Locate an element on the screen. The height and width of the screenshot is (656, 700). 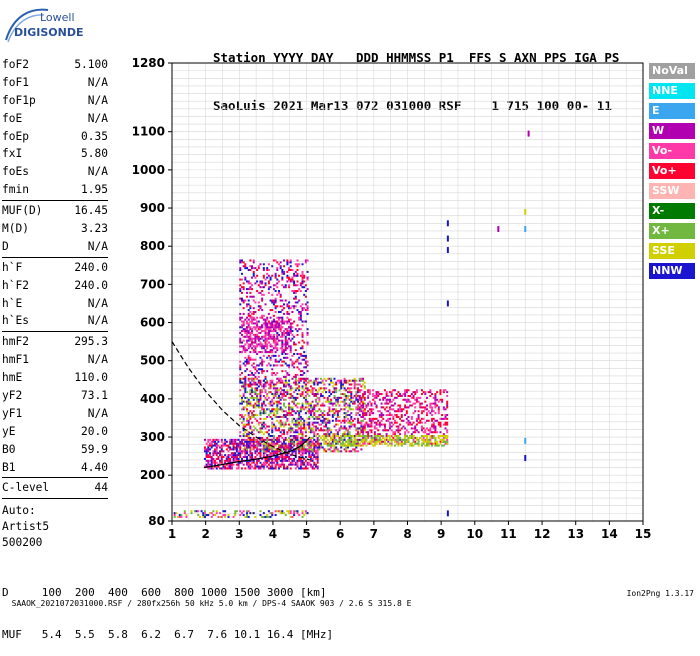
trace-curve-solid is located at coordinates (257, 452).